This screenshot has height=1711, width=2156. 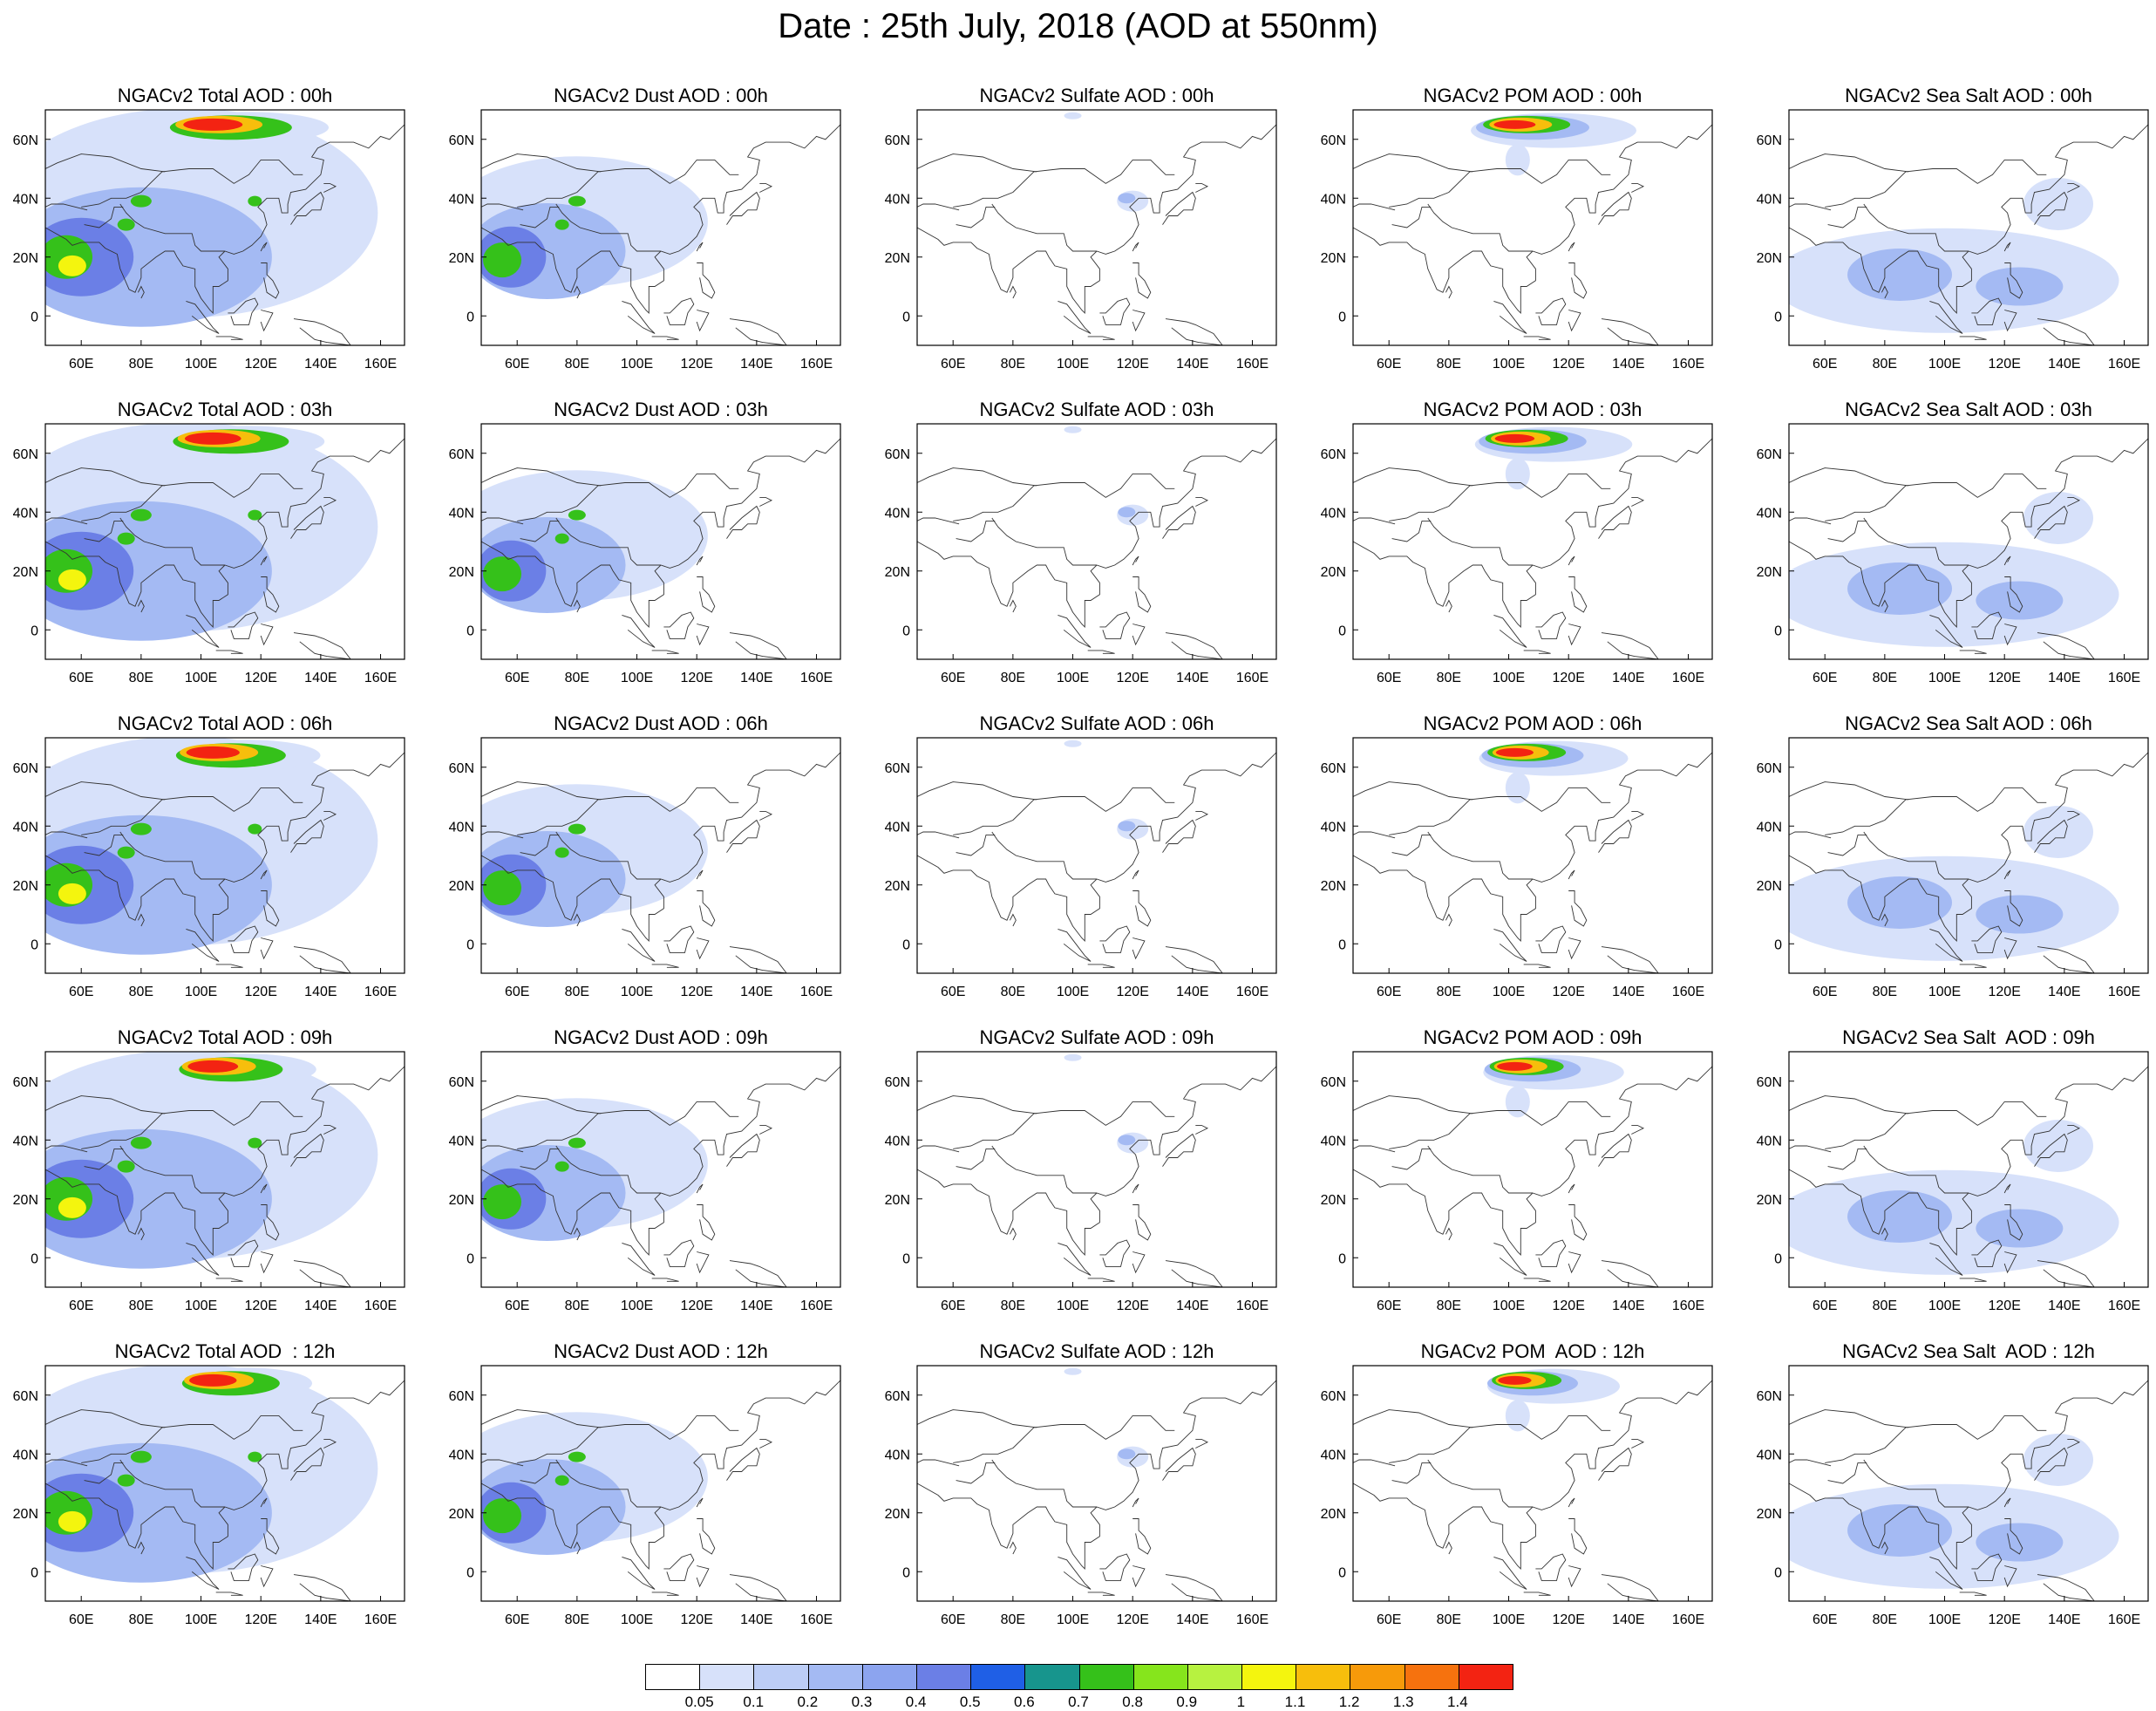 What do you see at coordinates (1969, 1037) in the screenshot?
I see `panel-title: NGACv2 Sea Salt AOD : 09h` at bounding box center [1969, 1037].